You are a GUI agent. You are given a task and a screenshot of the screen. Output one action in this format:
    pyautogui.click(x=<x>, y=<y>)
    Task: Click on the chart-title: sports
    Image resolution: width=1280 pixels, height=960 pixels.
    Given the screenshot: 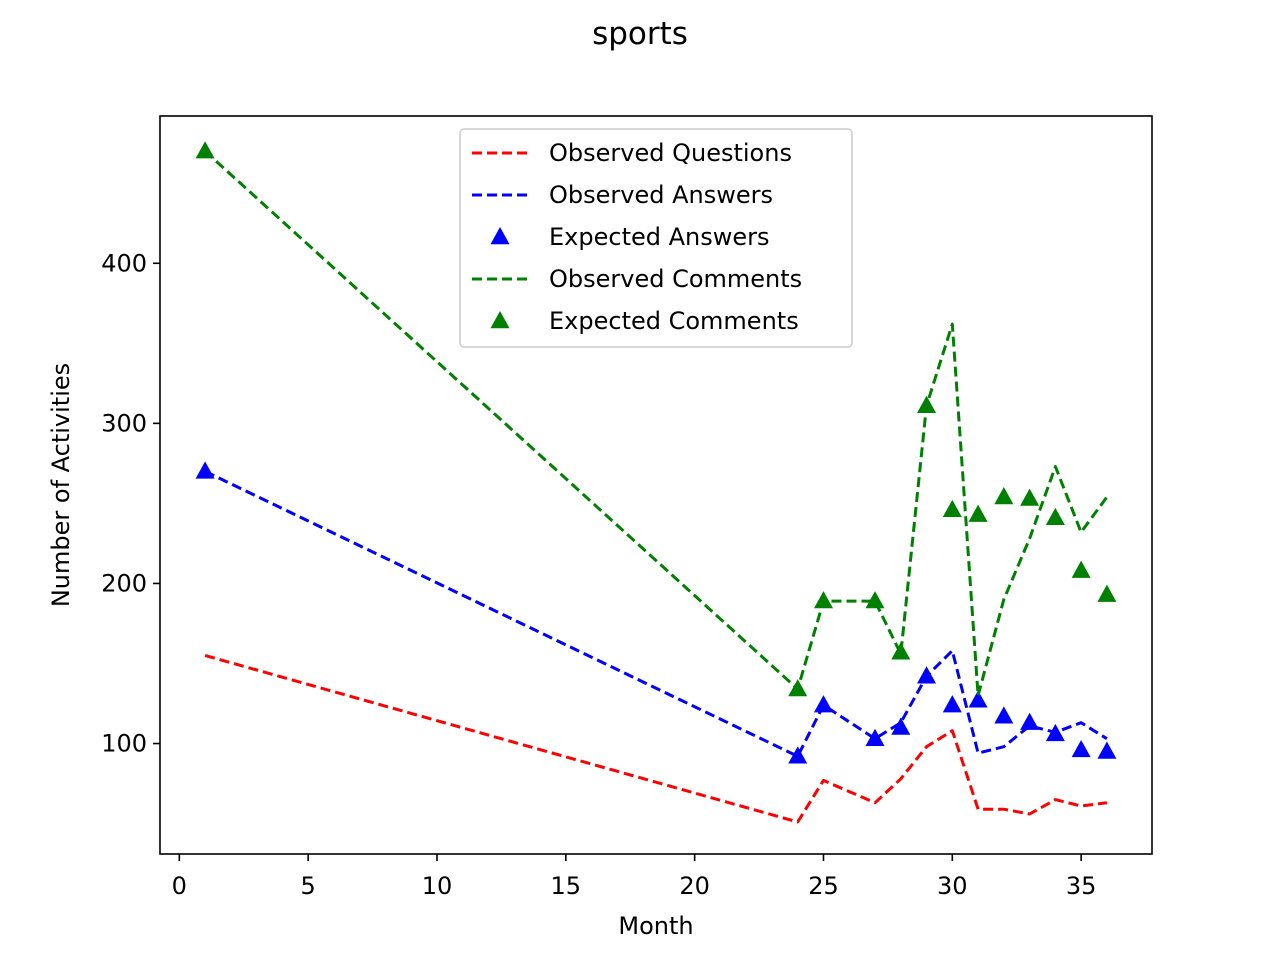 What is the action you would take?
    pyautogui.click(x=640, y=34)
    